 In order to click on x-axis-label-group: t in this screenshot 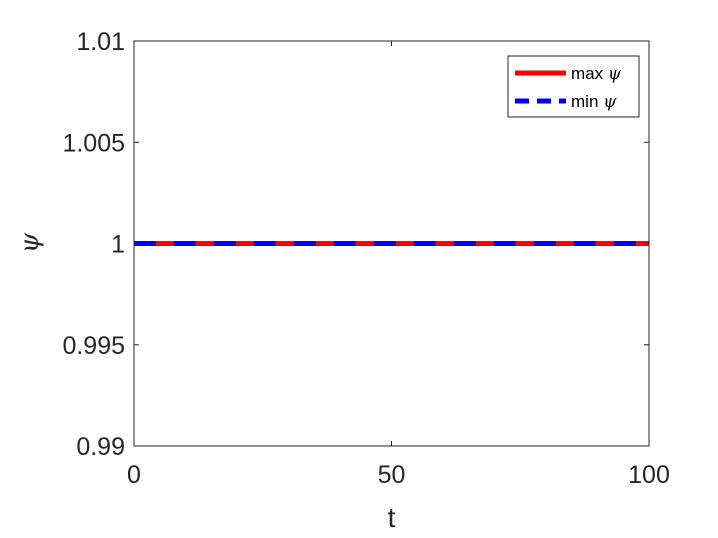, I will do `click(392, 517)`.